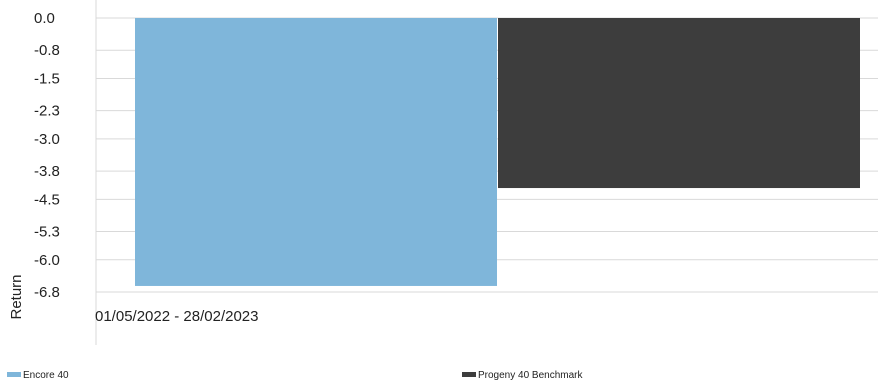 This screenshot has height=381, width=888. Describe the element at coordinates (47, 171) in the screenshot. I see `y-tick-label: -3.8` at that location.